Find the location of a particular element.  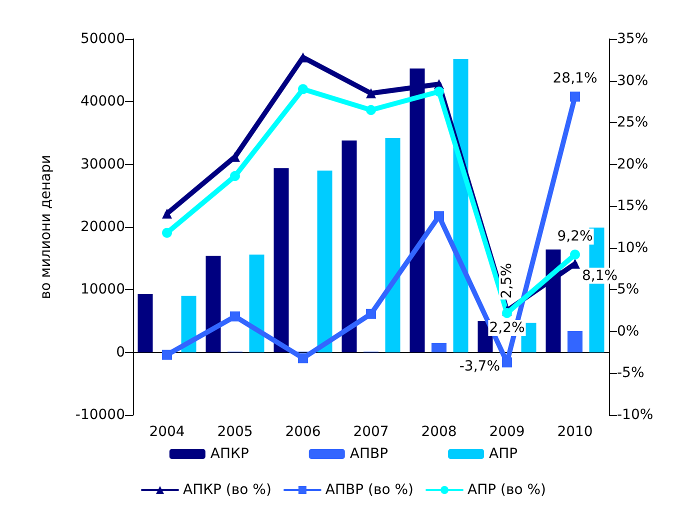

legend-label: АПВР (во %) is located at coordinates (369, 490).